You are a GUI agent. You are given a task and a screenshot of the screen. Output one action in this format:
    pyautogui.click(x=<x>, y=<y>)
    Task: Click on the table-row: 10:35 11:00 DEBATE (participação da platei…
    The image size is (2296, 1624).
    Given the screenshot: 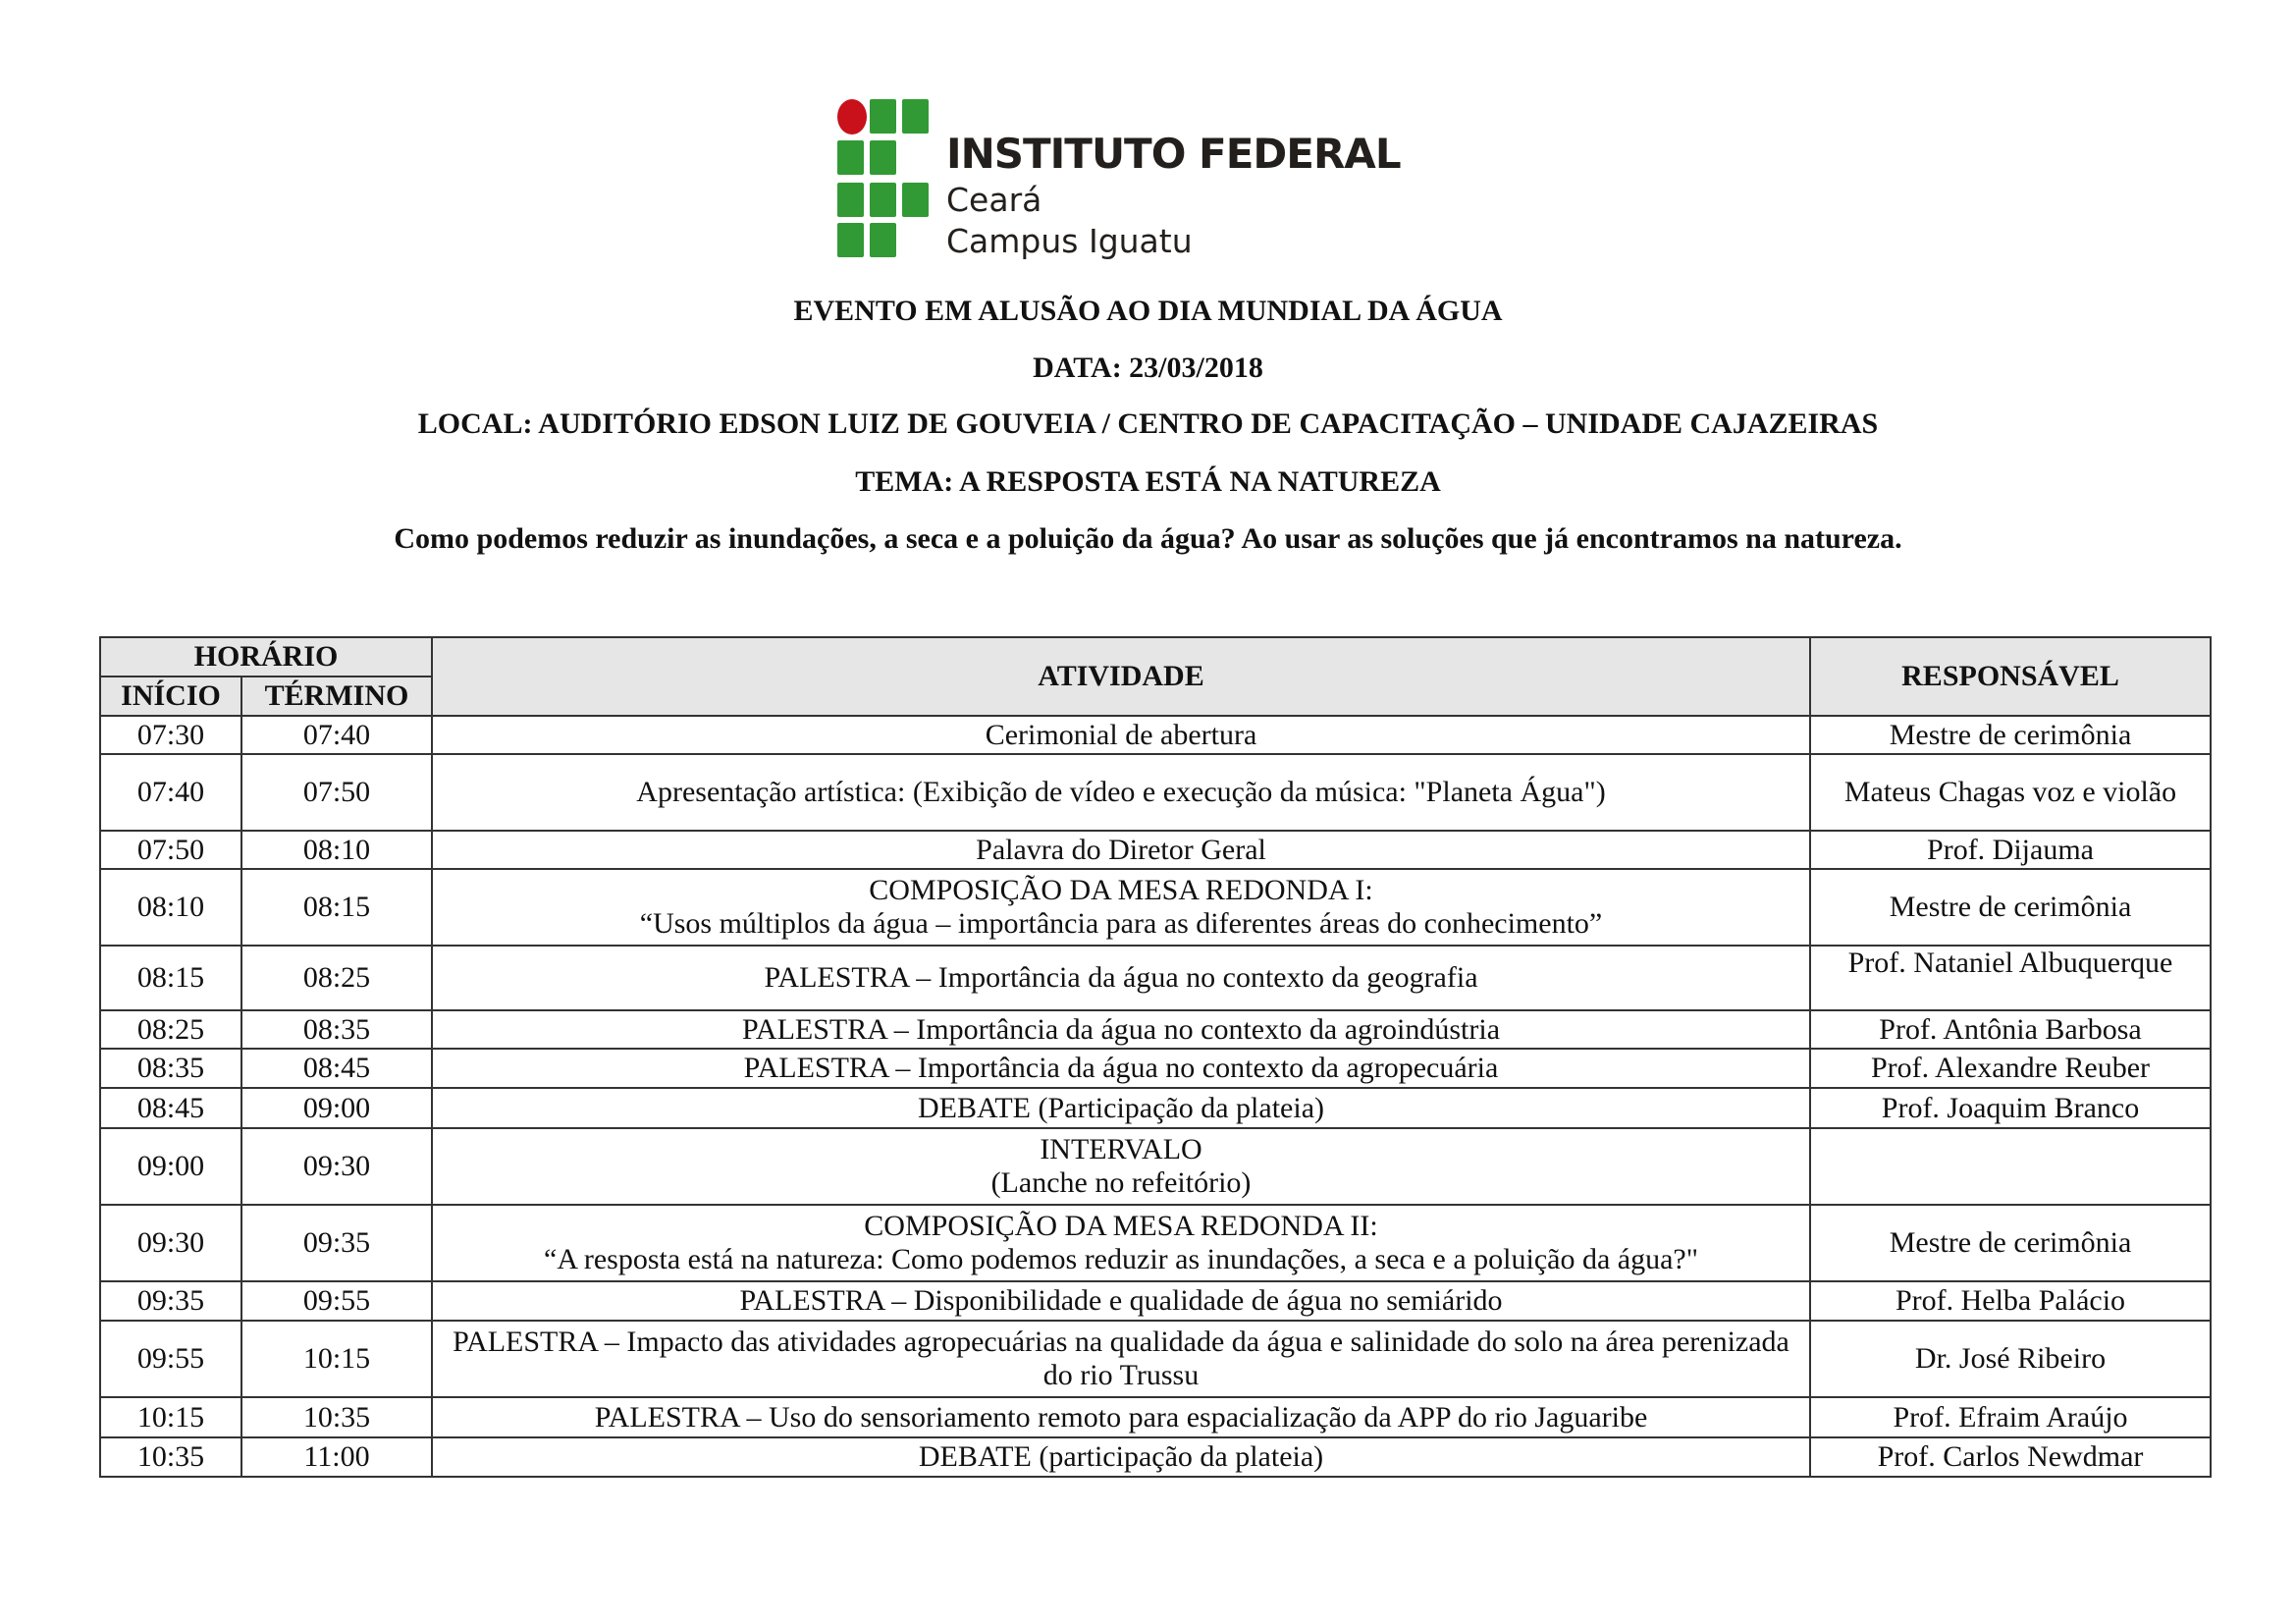 What is the action you would take?
    pyautogui.click(x=1155, y=1457)
    